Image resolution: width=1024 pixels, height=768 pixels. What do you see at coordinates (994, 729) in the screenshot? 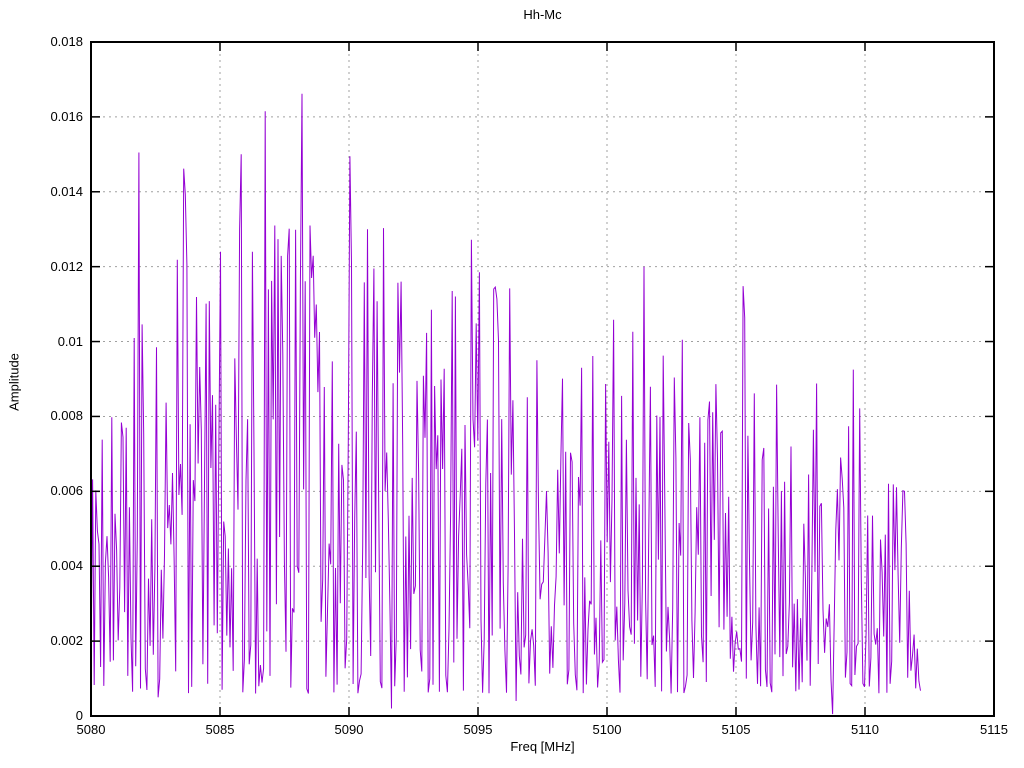
I see `x-tick-label: 5115` at bounding box center [994, 729].